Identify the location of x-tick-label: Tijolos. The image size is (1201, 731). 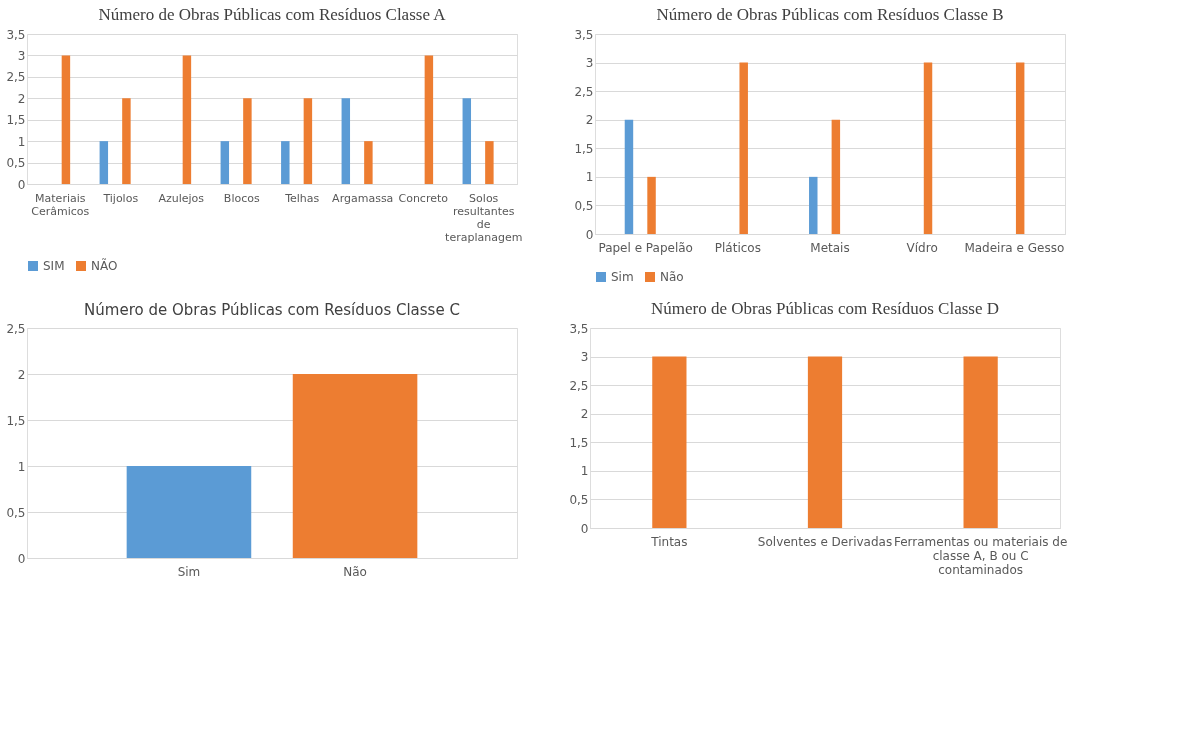
(120, 198).